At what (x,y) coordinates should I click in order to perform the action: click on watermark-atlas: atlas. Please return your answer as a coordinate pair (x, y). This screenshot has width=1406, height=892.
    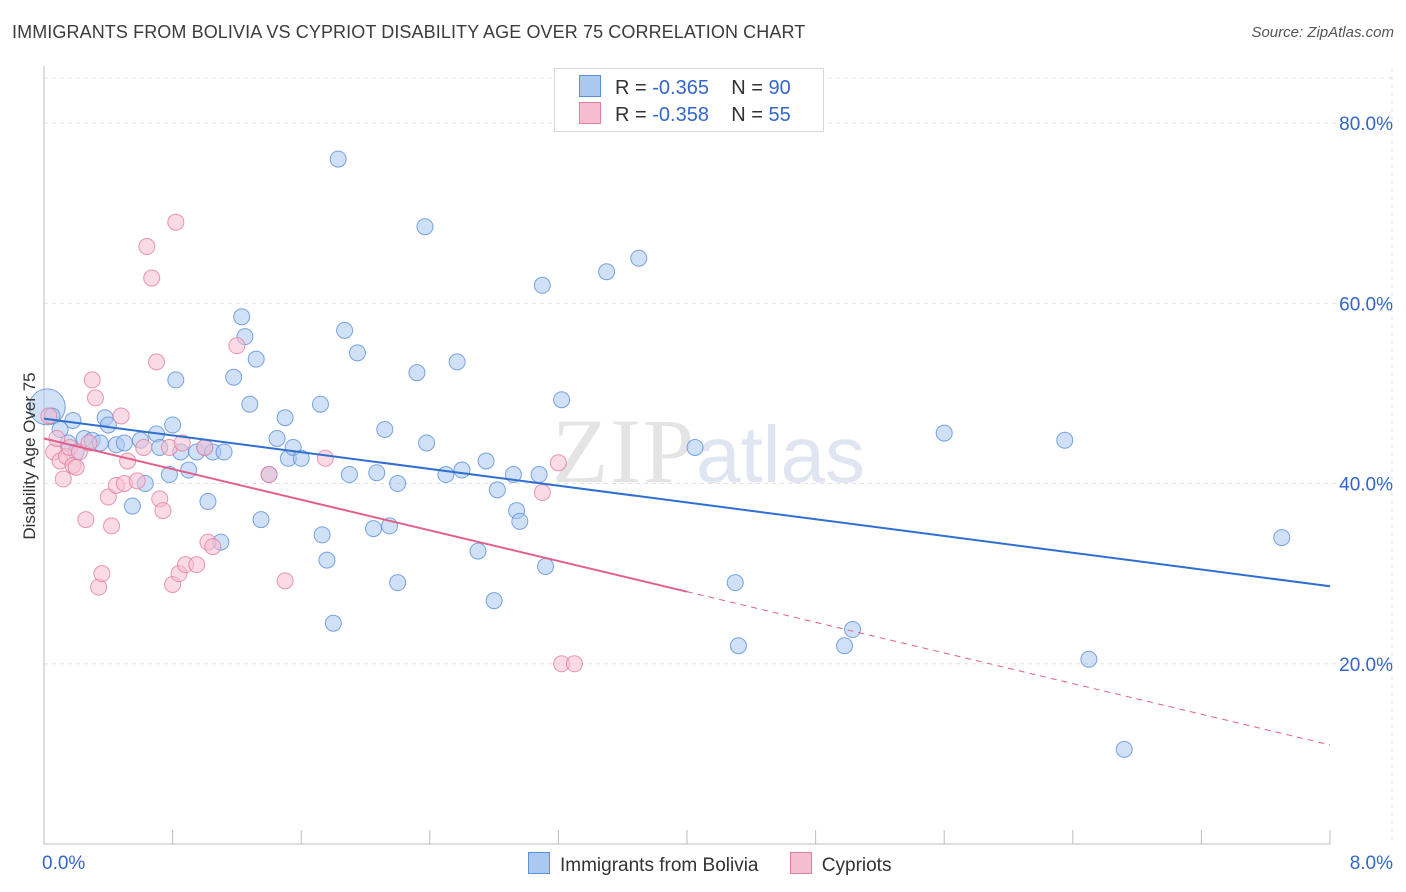
    Looking at the image, I should click on (780, 454).